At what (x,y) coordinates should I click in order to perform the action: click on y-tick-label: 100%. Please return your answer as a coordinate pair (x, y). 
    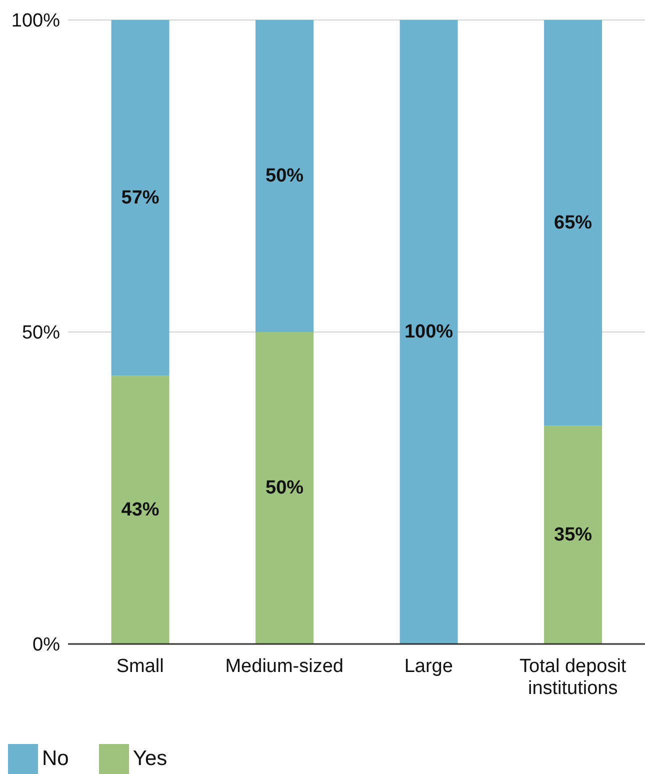
    Looking at the image, I should click on (35, 21).